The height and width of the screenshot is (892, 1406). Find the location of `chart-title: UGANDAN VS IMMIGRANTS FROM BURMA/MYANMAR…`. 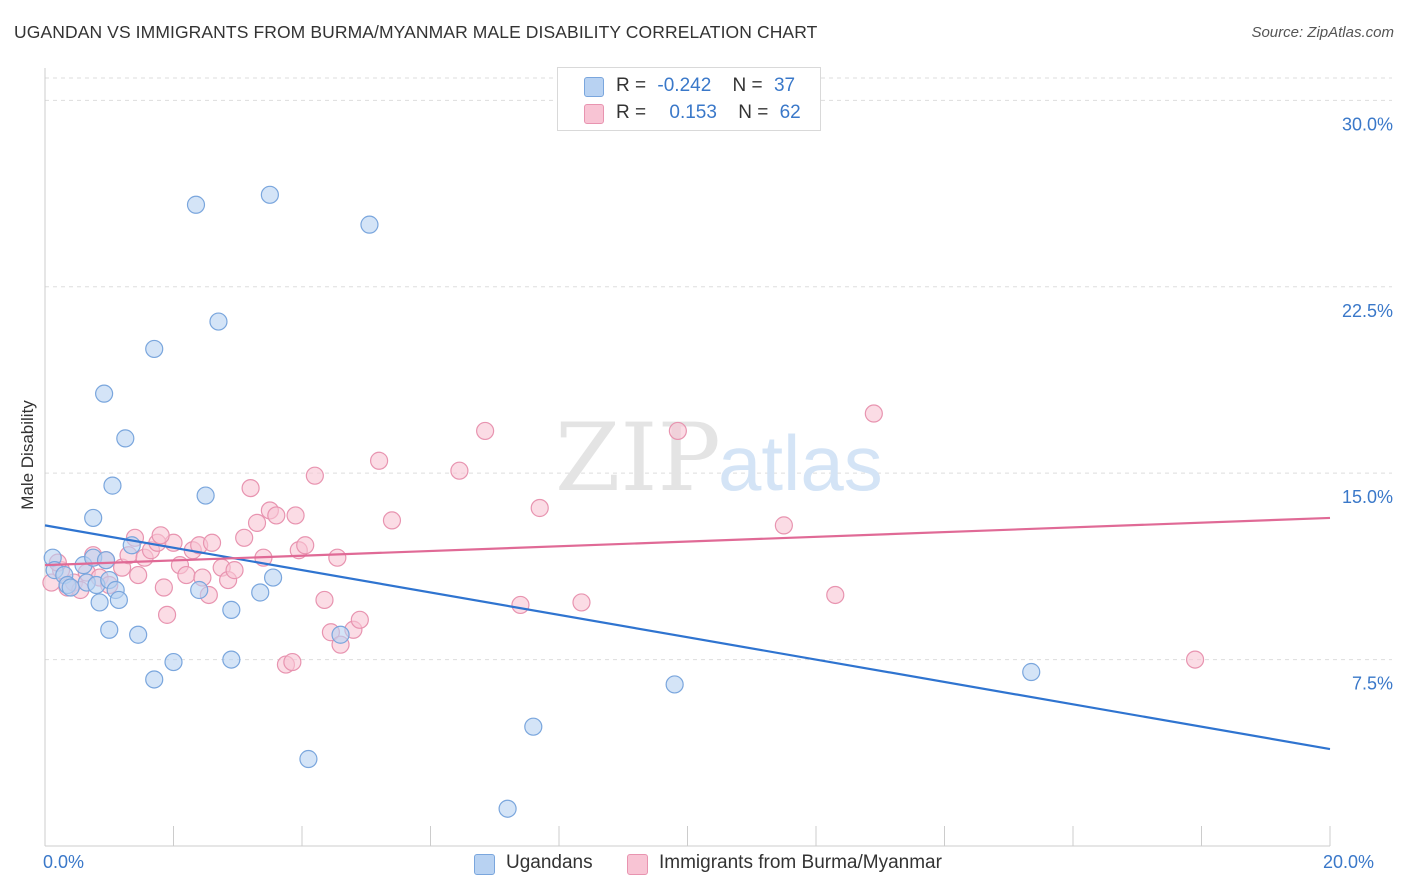

chart-title: UGANDAN VS IMMIGRANTS FROM BURMA/MYANMAR… is located at coordinates (416, 32).